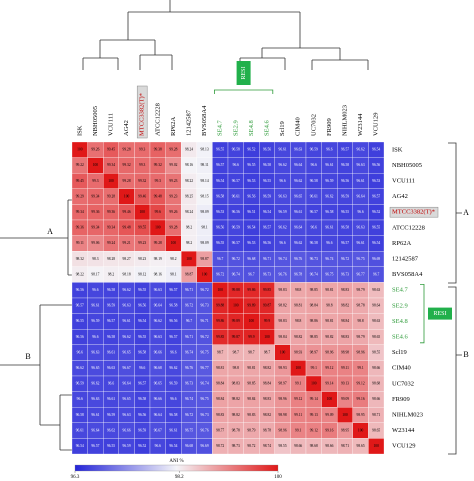 The height and width of the screenshot is (481, 474). What do you see at coordinates (95, 243) in the screenshot?
I see `cell-label: 99.06` at bounding box center [95, 243].